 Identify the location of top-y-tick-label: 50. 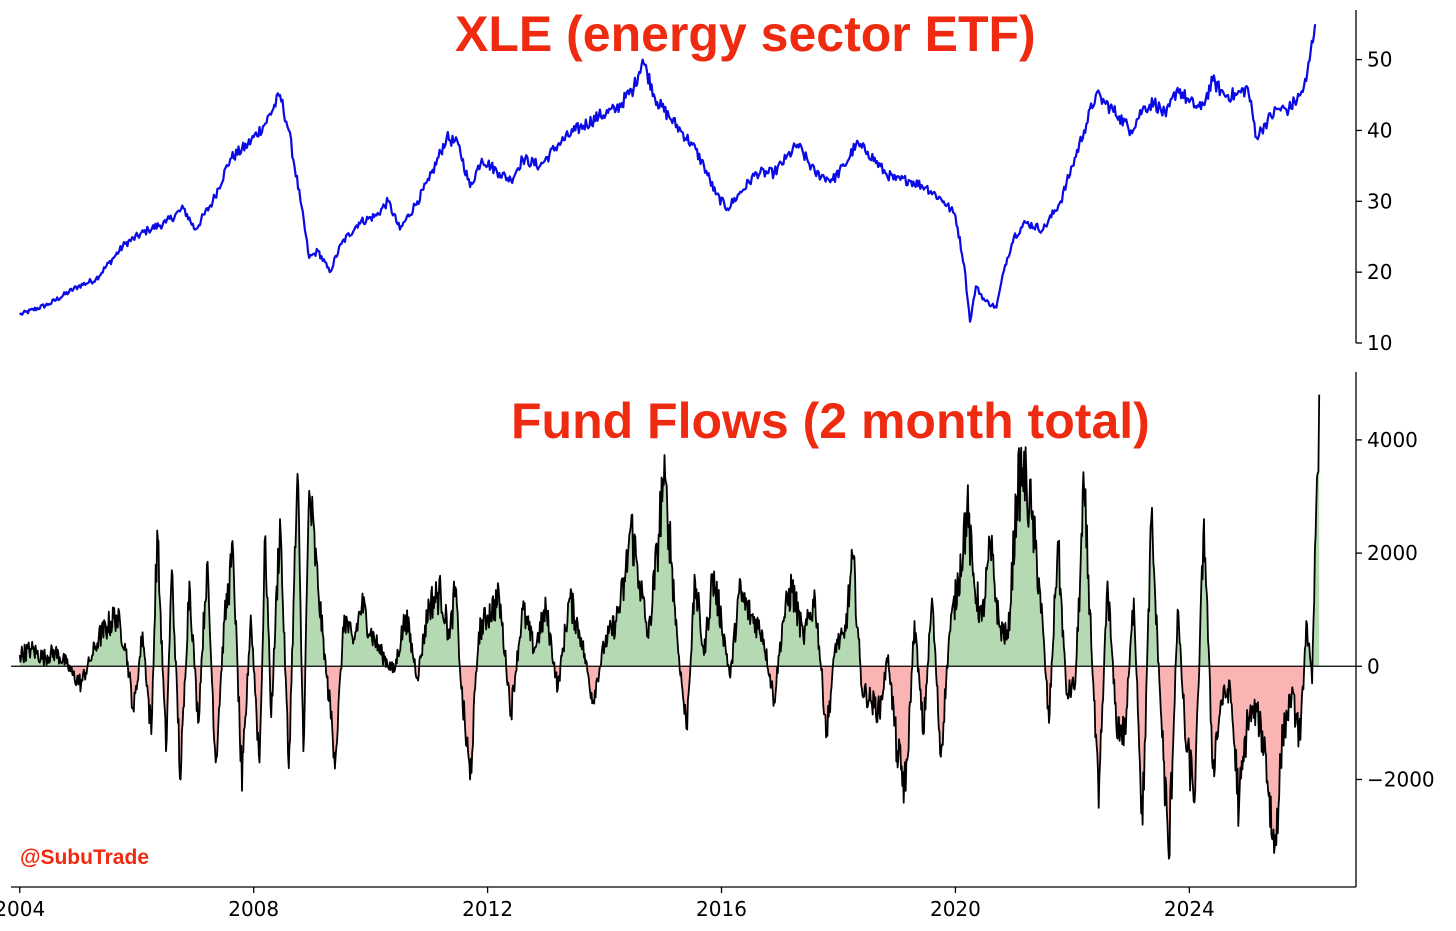
(1379, 60).